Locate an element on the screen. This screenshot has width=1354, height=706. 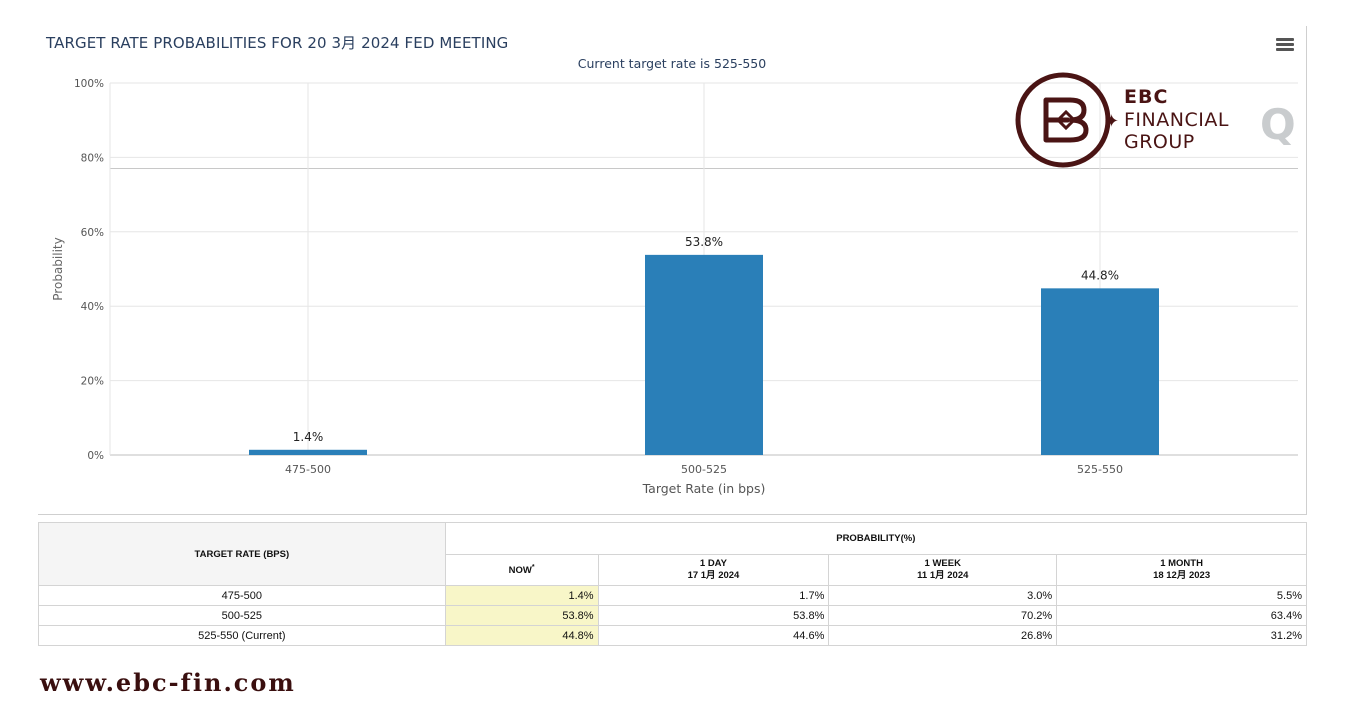
row-1-month: 31.2% is located at coordinates (1181, 635).